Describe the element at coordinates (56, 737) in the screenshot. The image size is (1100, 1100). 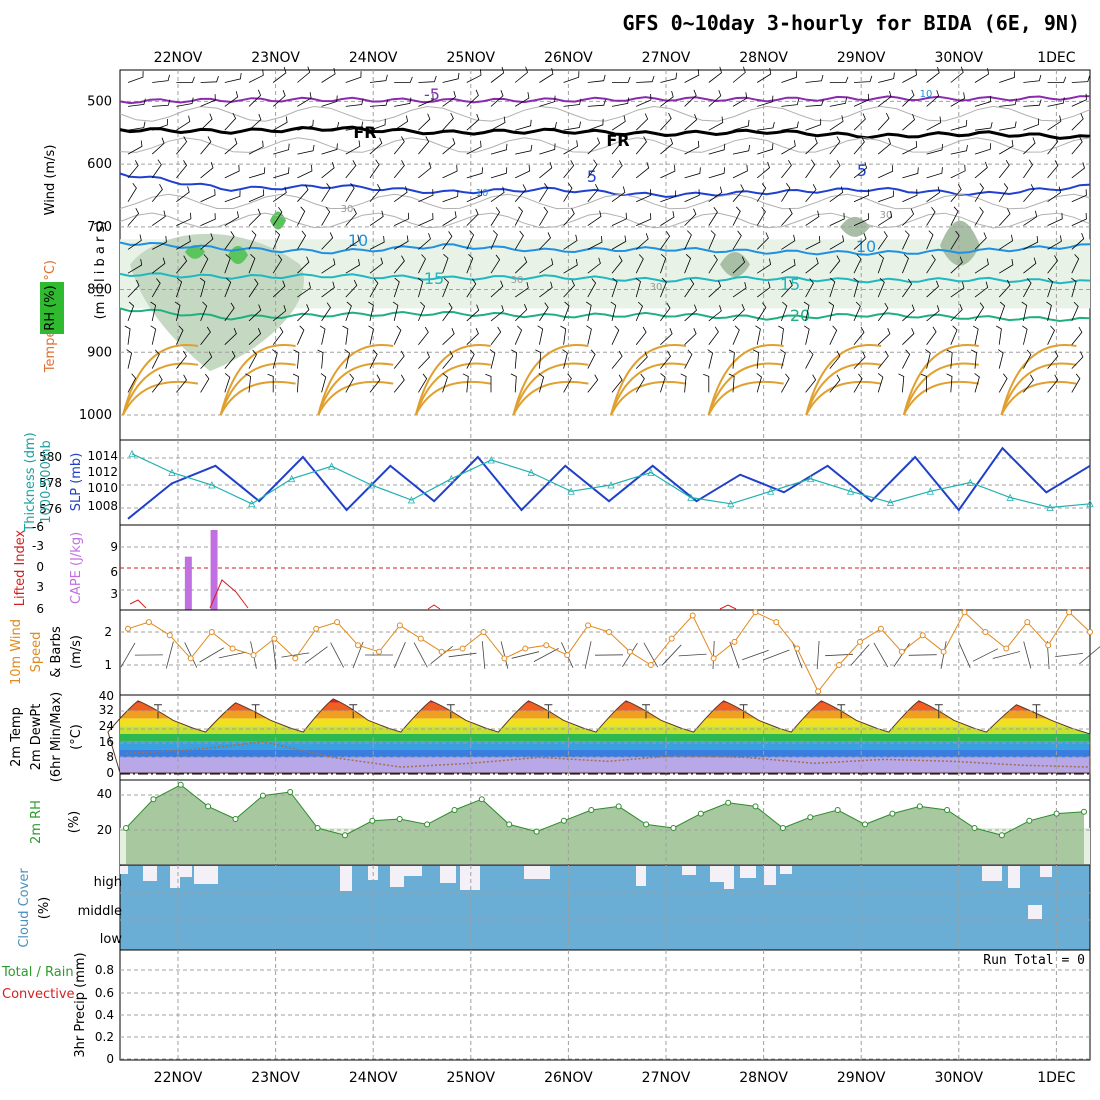
I see `temp-ylabel-c: (6hr Min/Max)` at that location.